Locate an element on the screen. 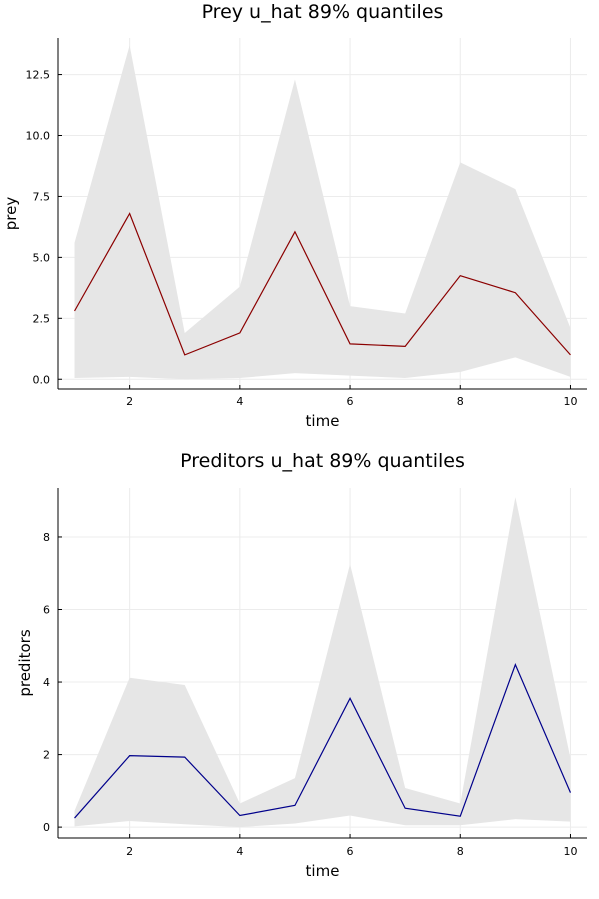  y-tick-label: 0.0 is located at coordinates (42, 379).